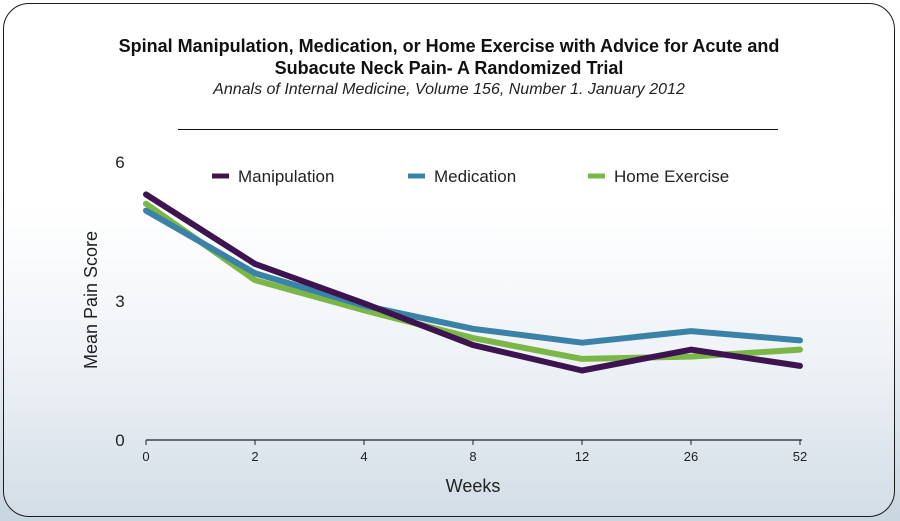 This screenshot has width=900, height=521. Describe the element at coordinates (91, 300) in the screenshot. I see `y-axis-title: Mean Pain Score` at that location.